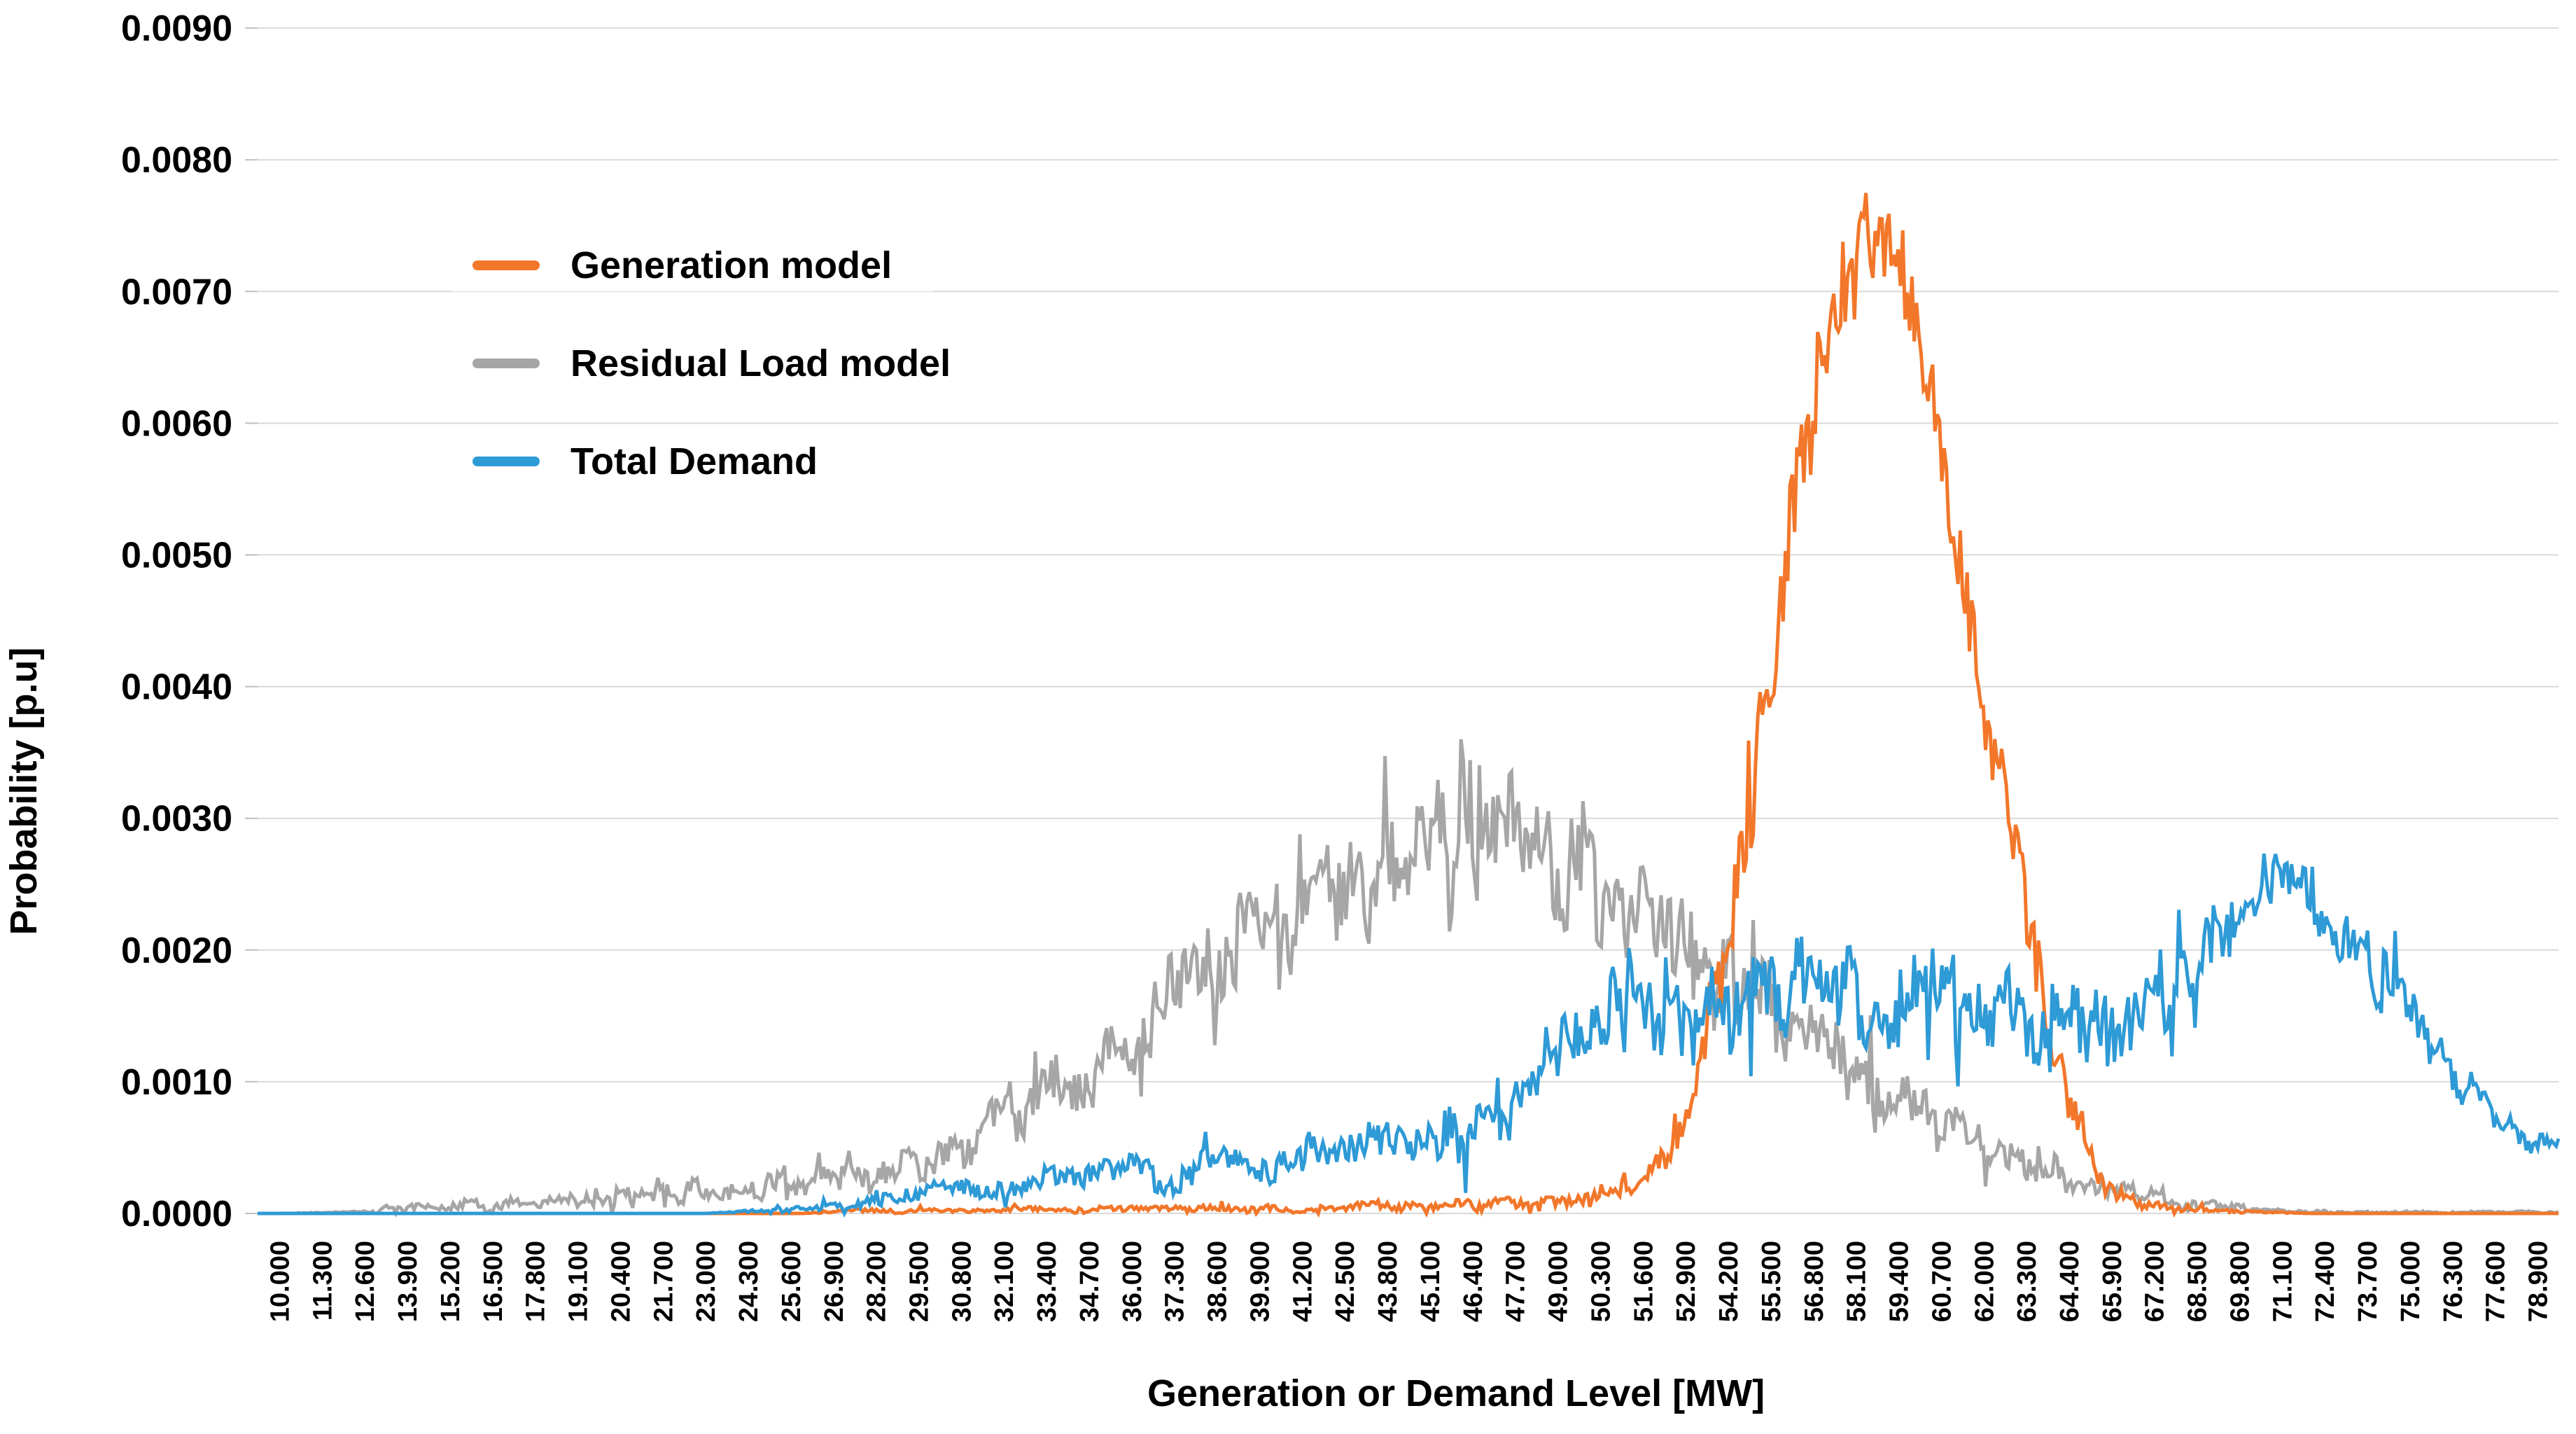 The height and width of the screenshot is (1434, 2576). What do you see at coordinates (1175, 1281) in the screenshot?
I see `x-tick-label: 37.300` at bounding box center [1175, 1281].